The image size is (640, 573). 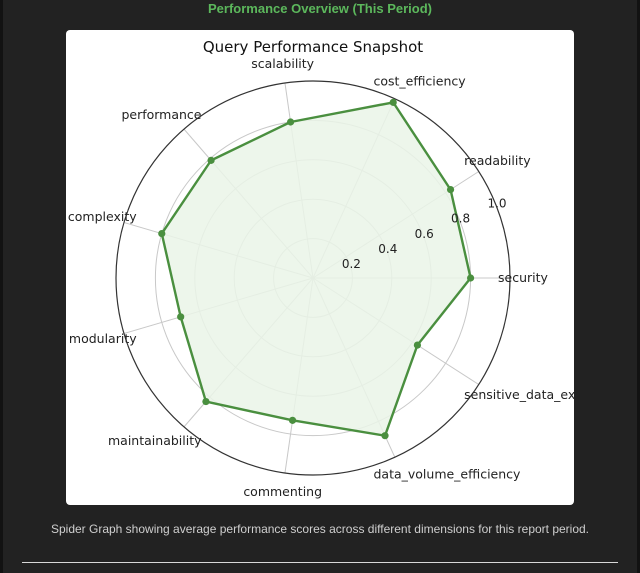 I want to click on data-point-complexity, so click(x=162, y=233).